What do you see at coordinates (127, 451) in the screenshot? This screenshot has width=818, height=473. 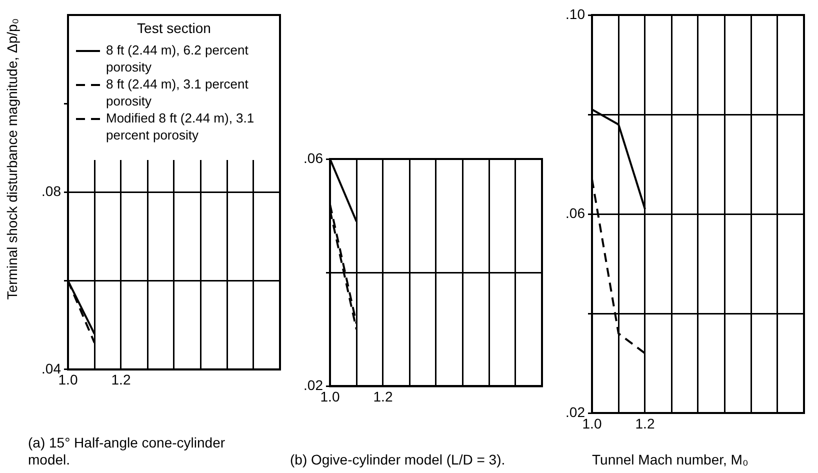 I see `text: (a) 15° Half-angle cone-cylinder model.` at bounding box center [127, 451].